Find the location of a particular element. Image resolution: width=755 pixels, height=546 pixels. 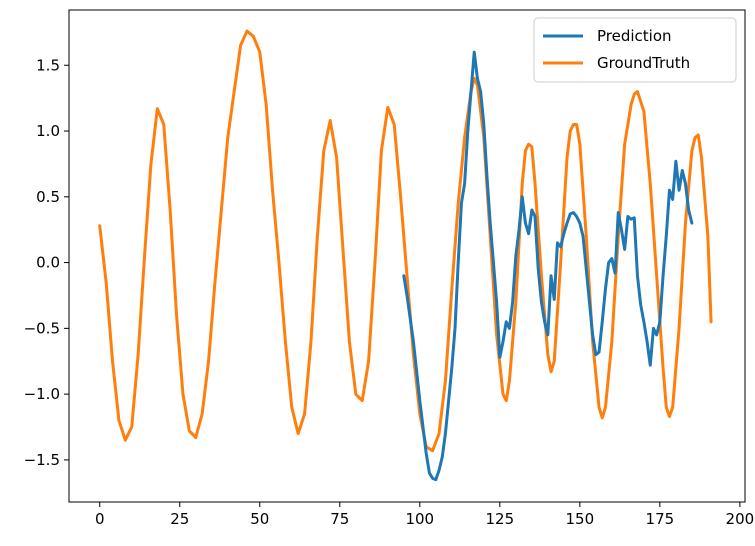

y-axis: −1.5 −1.0 −0.5 0.0 0.5 1.0 1.5 is located at coordinates (46, 262).